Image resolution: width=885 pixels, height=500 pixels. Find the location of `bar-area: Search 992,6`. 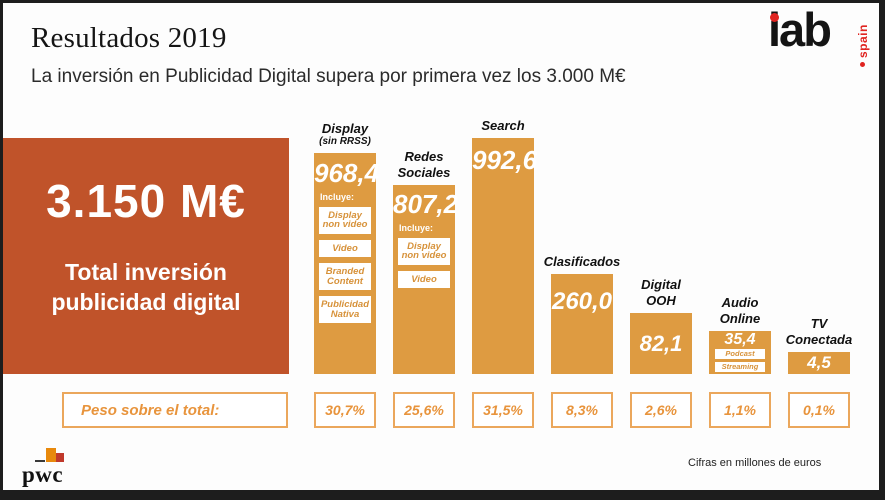

bar-area: Search 992,6 is located at coordinates (505, 242).